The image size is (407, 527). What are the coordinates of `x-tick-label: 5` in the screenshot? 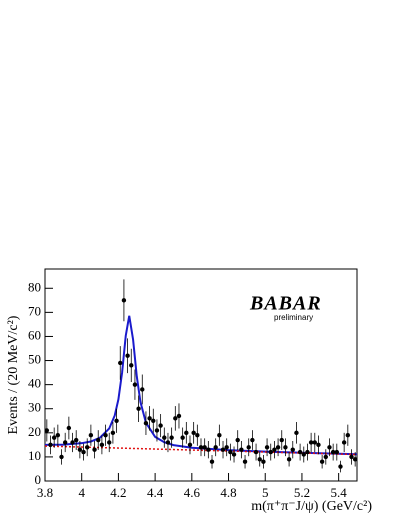 It's located at (265, 492).